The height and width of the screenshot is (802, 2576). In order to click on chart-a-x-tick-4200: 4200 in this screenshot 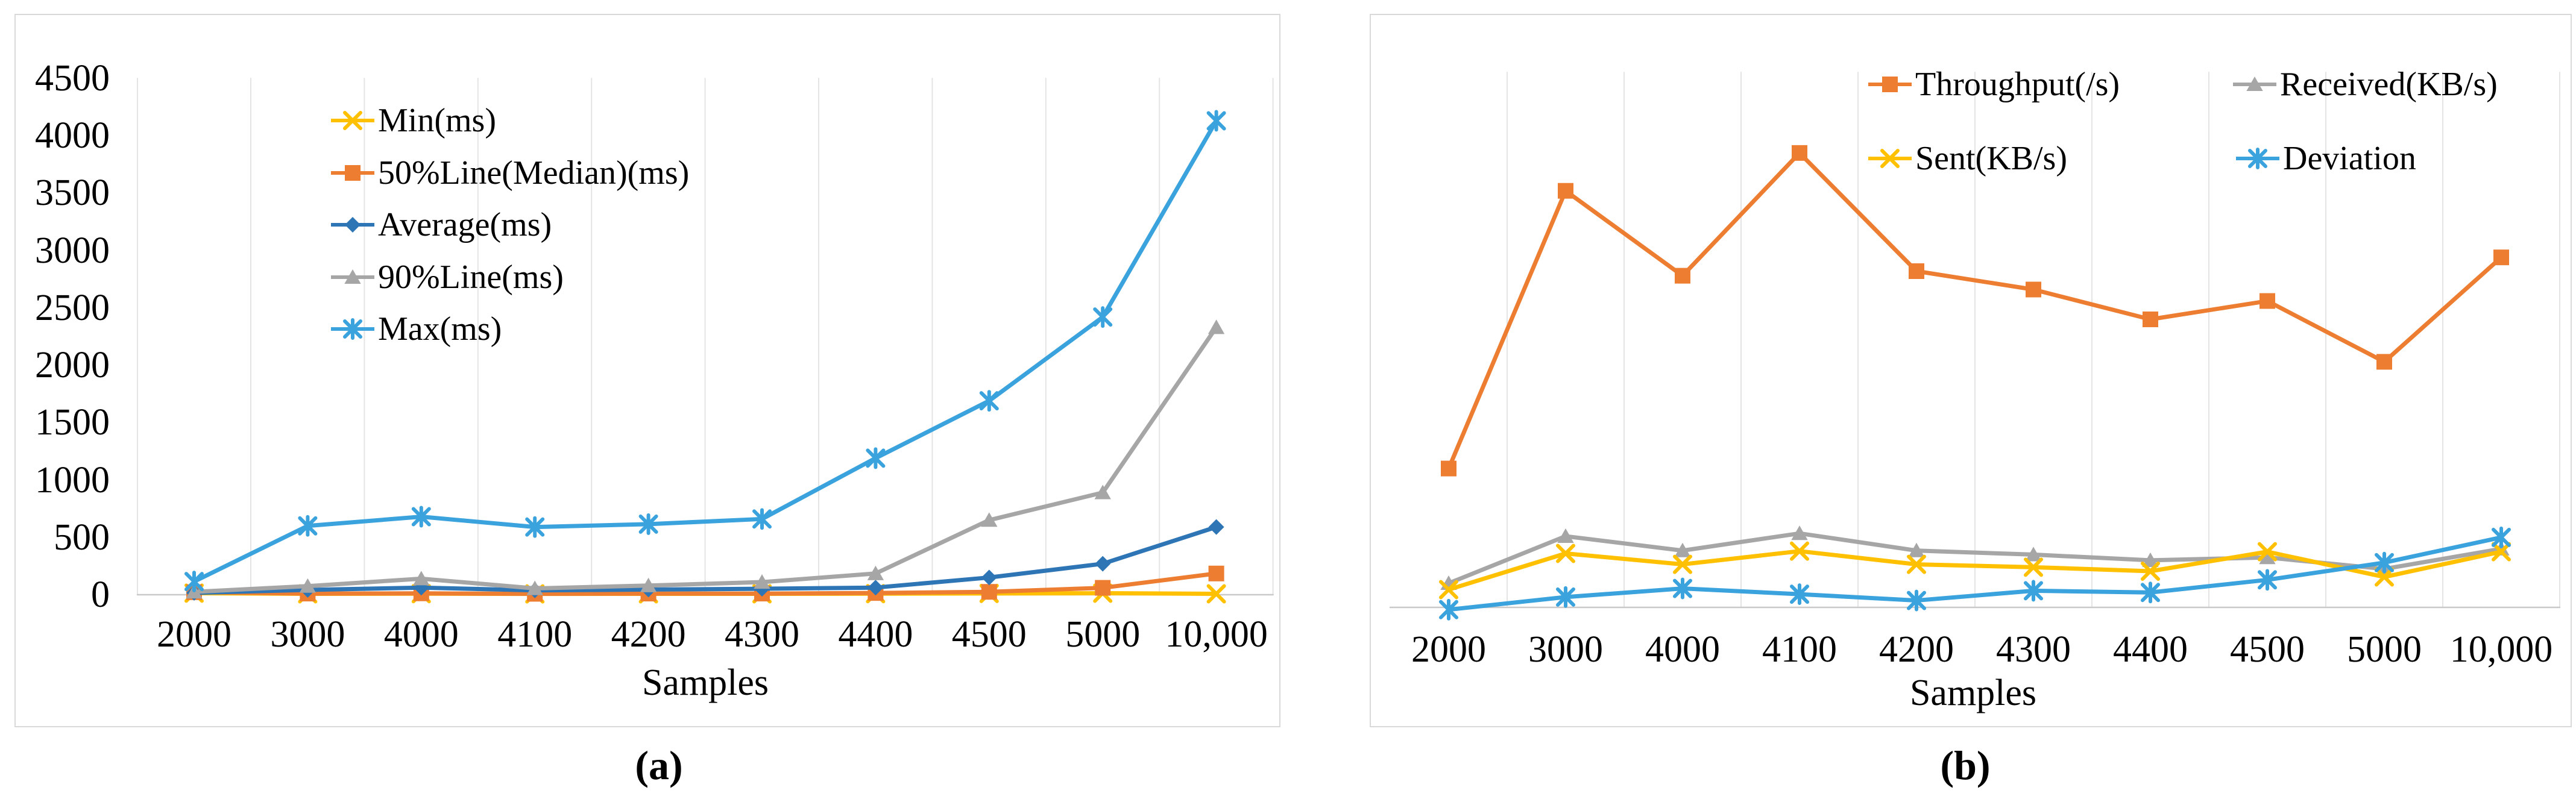, I will do `click(648, 635)`.